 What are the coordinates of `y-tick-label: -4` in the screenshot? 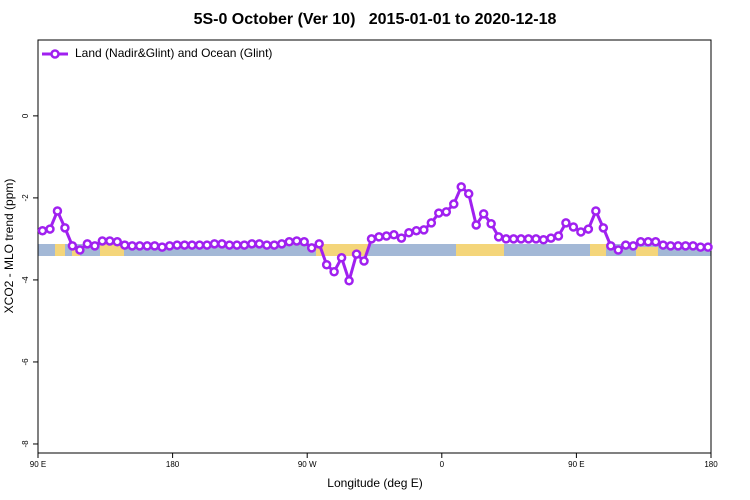 It's located at (25, 280).